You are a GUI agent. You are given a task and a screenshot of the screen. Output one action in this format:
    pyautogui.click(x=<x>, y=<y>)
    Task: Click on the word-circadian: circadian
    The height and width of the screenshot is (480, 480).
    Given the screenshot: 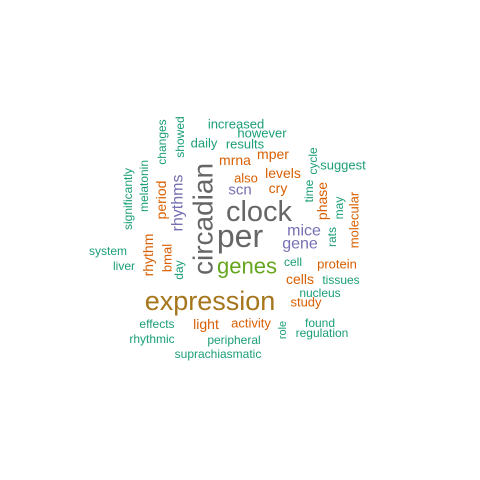 What is the action you would take?
    pyautogui.click(x=203, y=219)
    